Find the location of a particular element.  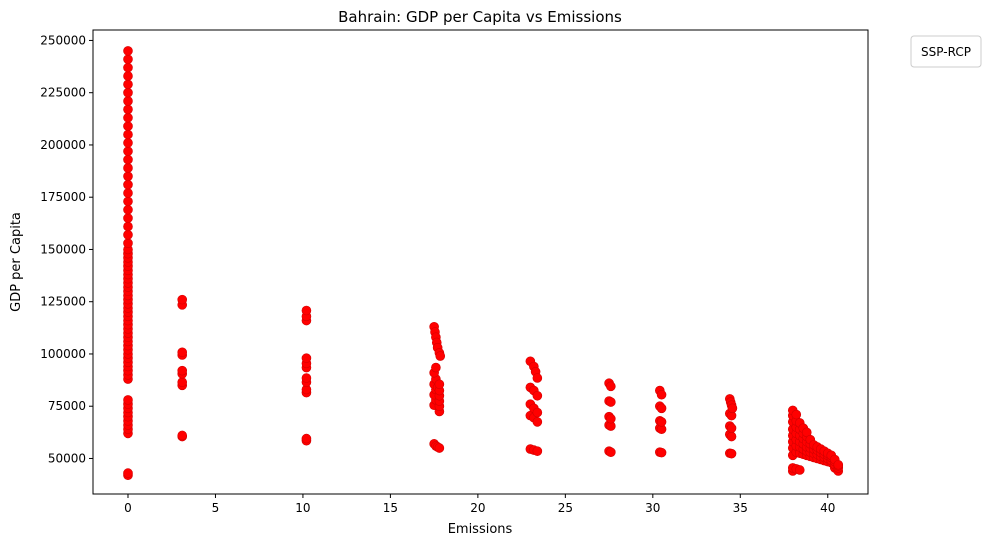

x-tick-label: 10 is located at coordinates (302, 508).